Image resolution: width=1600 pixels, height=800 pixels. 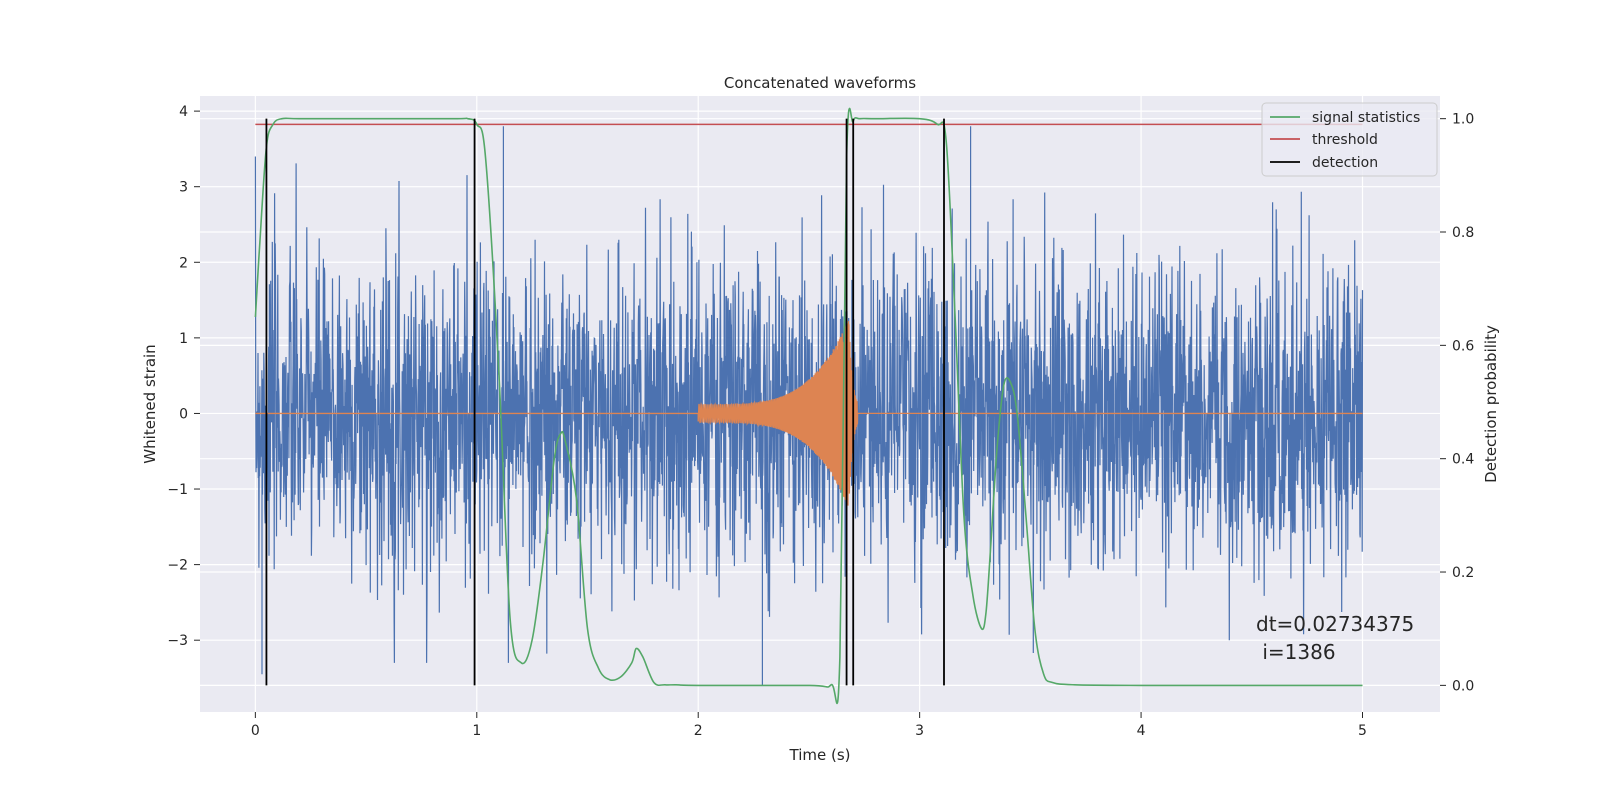 I want to click on y-axis-right: 0.0 0.2 0.4 0.6 0.8 1.0, so click(x=1457, y=403).